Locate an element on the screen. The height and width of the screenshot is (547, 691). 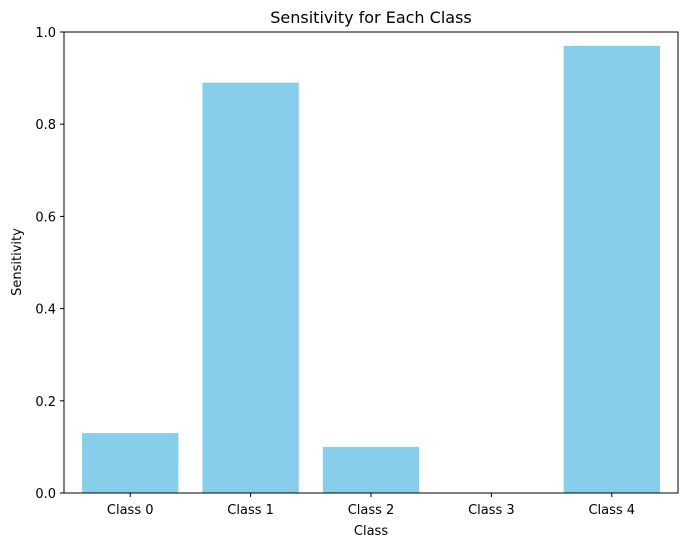
y-tick-label: 0.0 is located at coordinates (45, 494).